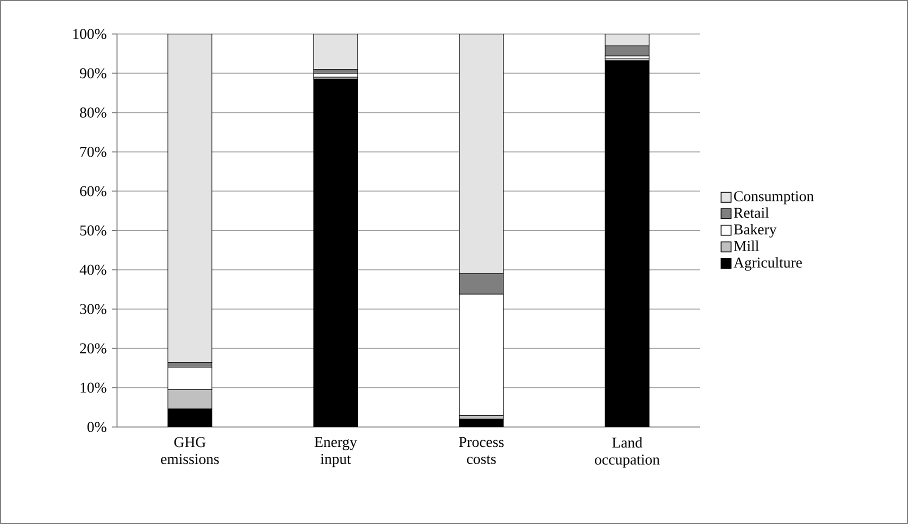 Image resolution: width=908 pixels, height=524 pixels. I want to click on legend-label: Bakery, so click(755, 231).